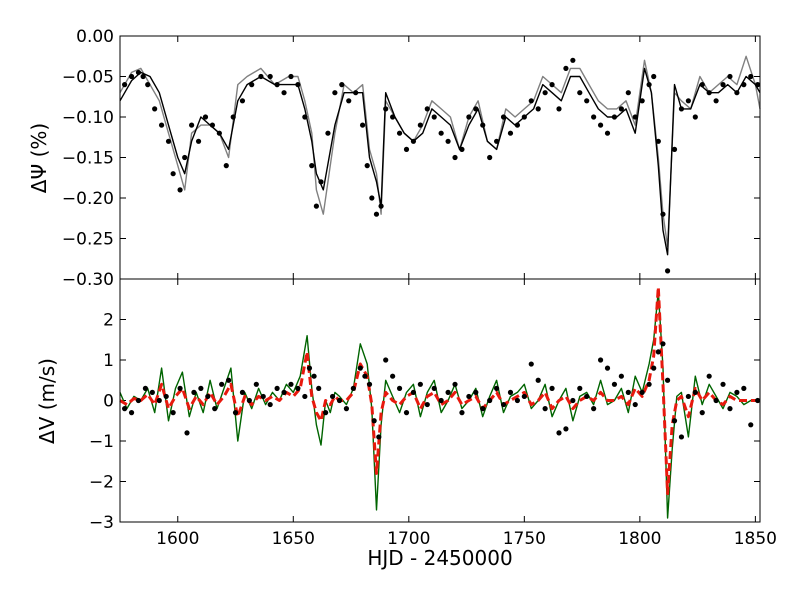  I want to click on xtick-label: 1850, so click(755, 539).